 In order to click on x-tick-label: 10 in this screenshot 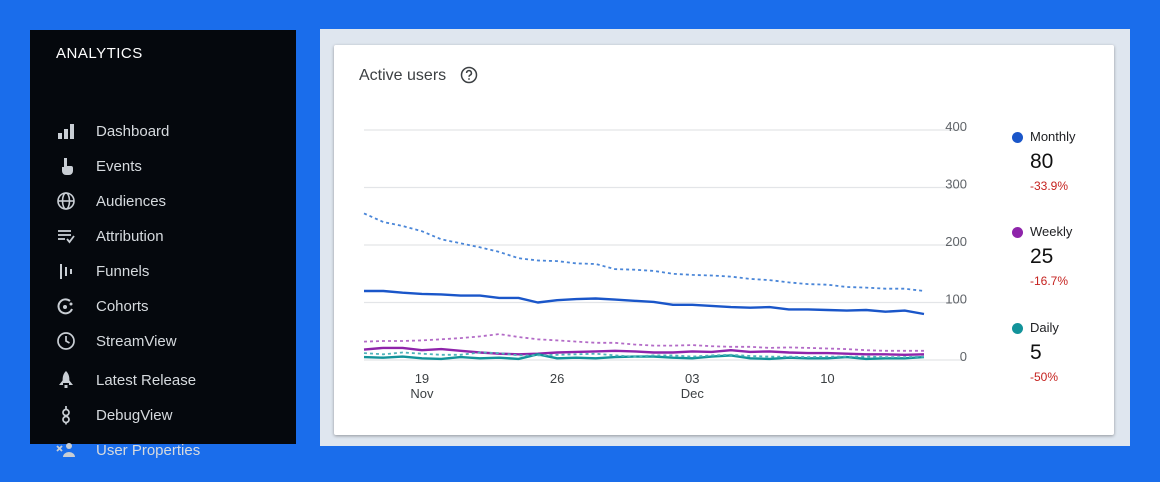, I will do `click(827, 378)`.